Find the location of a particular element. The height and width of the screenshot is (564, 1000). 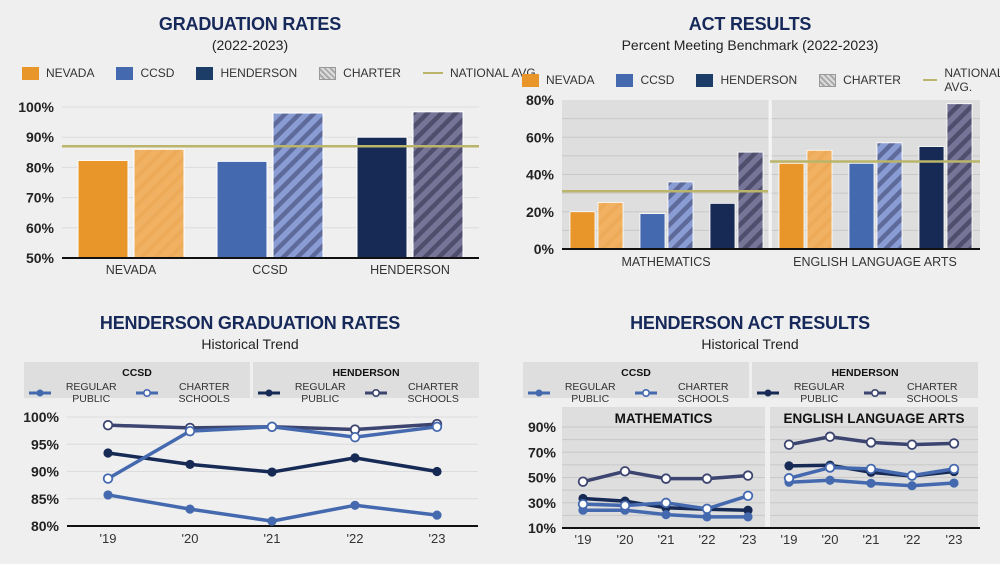

bar-ccsd-charter is located at coordinates (889, 196).